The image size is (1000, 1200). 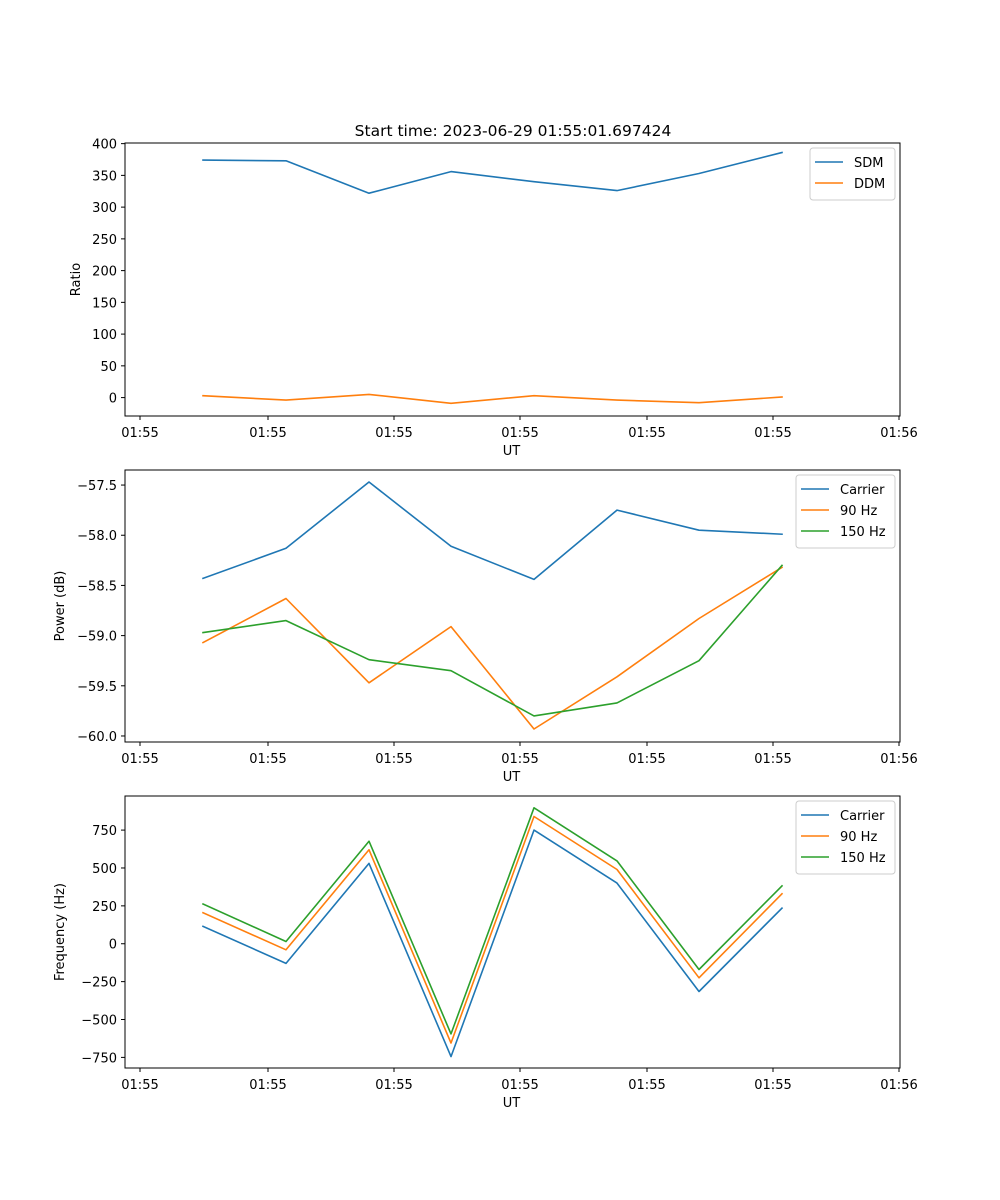 I want to click on y-tick-label: −57.5, so click(x=97, y=486).